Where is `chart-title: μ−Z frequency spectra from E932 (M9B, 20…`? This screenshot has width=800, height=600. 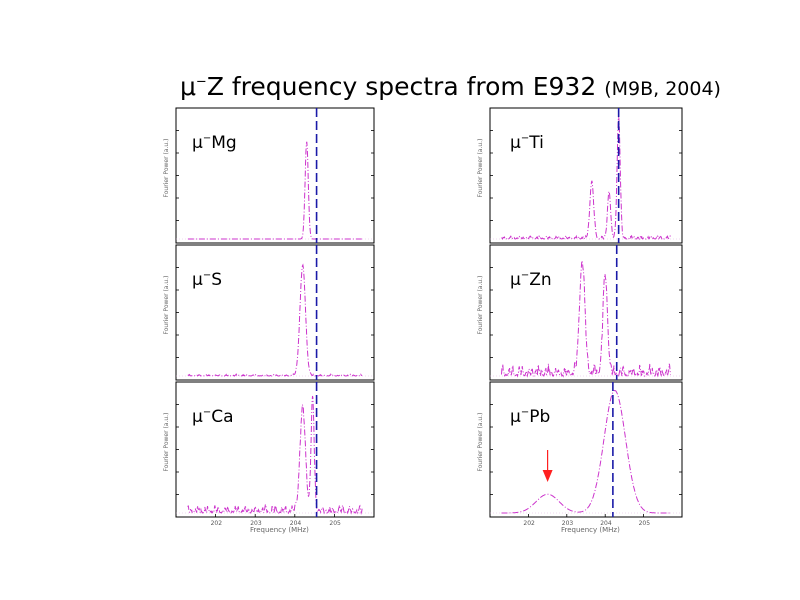 chart-title: μ−Z frequency spectra from E932 (M9B, 20… is located at coordinates (450, 86).